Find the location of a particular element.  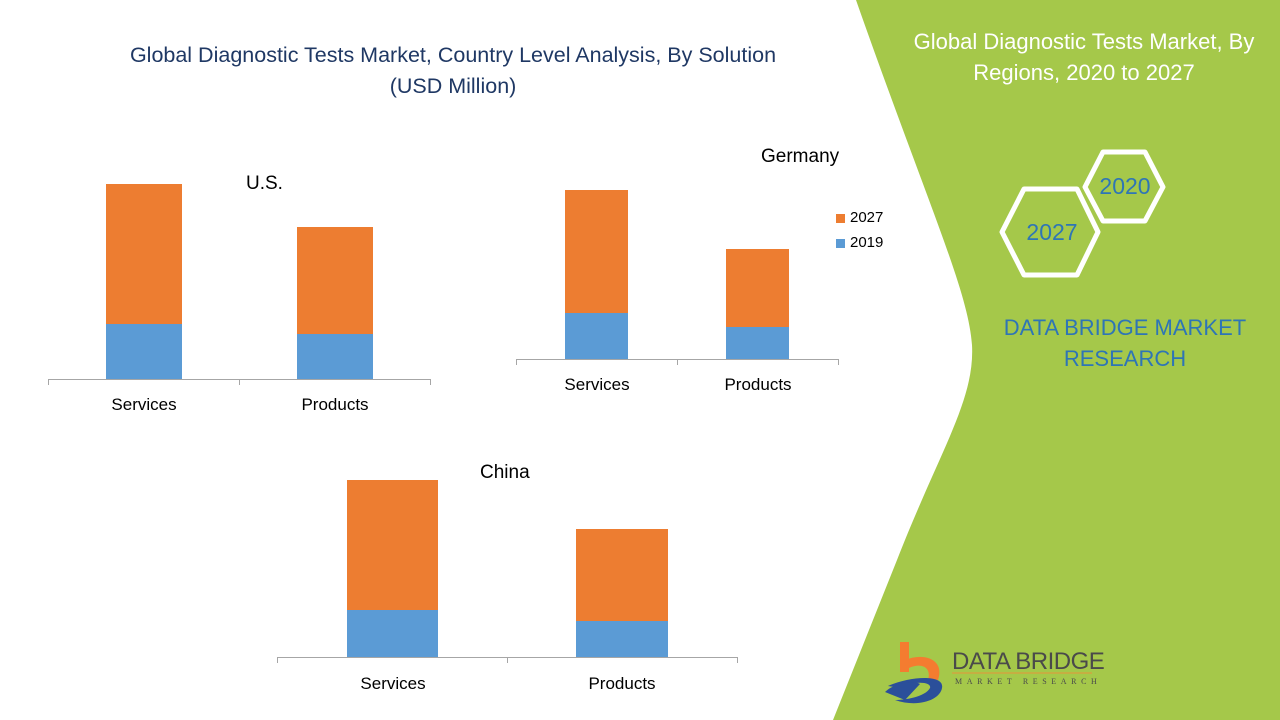

logo-tagline: MARKET RESEARCH is located at coordinates (1028, 681).